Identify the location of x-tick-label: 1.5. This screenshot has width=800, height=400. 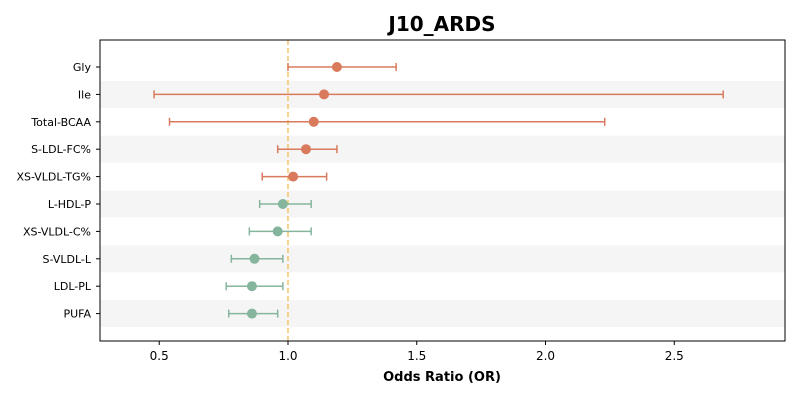
(416, 356).